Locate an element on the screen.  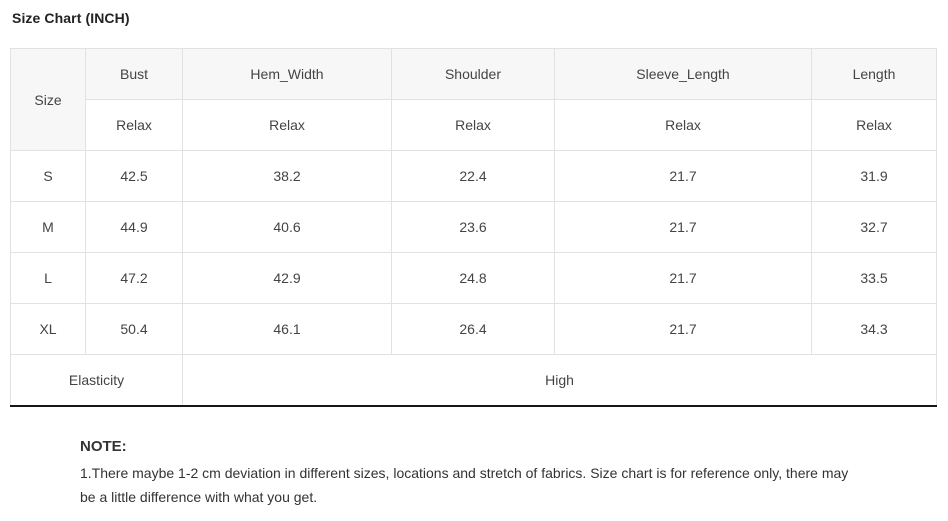
value-cell-bust: 44.9 is located at coordinates (134, 227).